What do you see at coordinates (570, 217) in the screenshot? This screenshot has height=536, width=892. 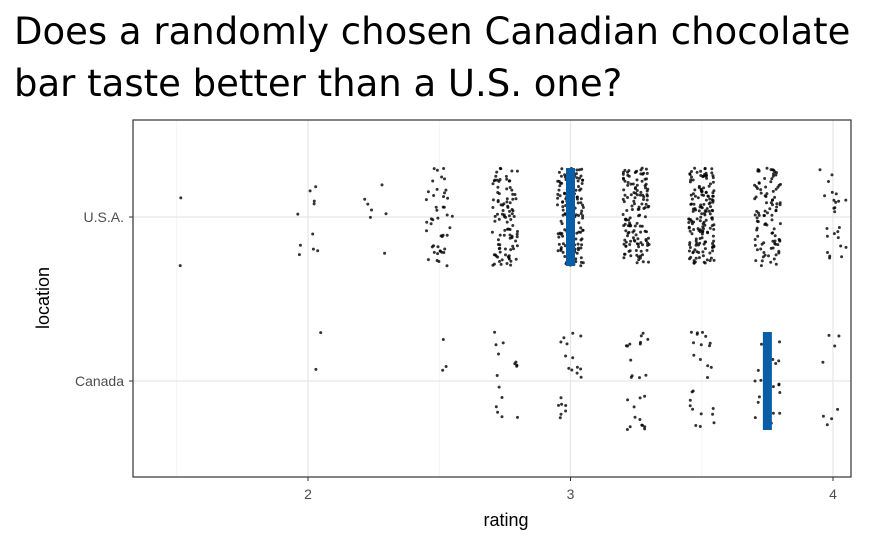 I see `median-bar` at bounding box center [570, 217].